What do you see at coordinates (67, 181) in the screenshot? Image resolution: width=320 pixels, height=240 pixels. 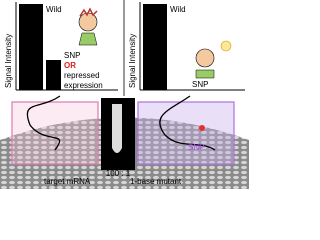 I see `target-label: target mRNA` at bounding box center [67, 181].